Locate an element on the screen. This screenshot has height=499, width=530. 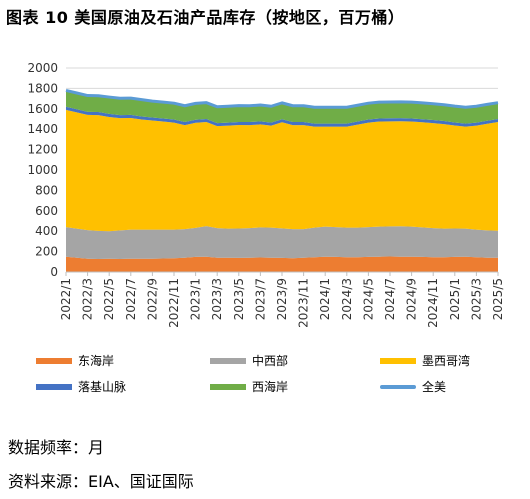
legend: 东海岸 中西部 墨西哥湾落基山脉 西海岸 全美 is located at coordinates (276, 382).